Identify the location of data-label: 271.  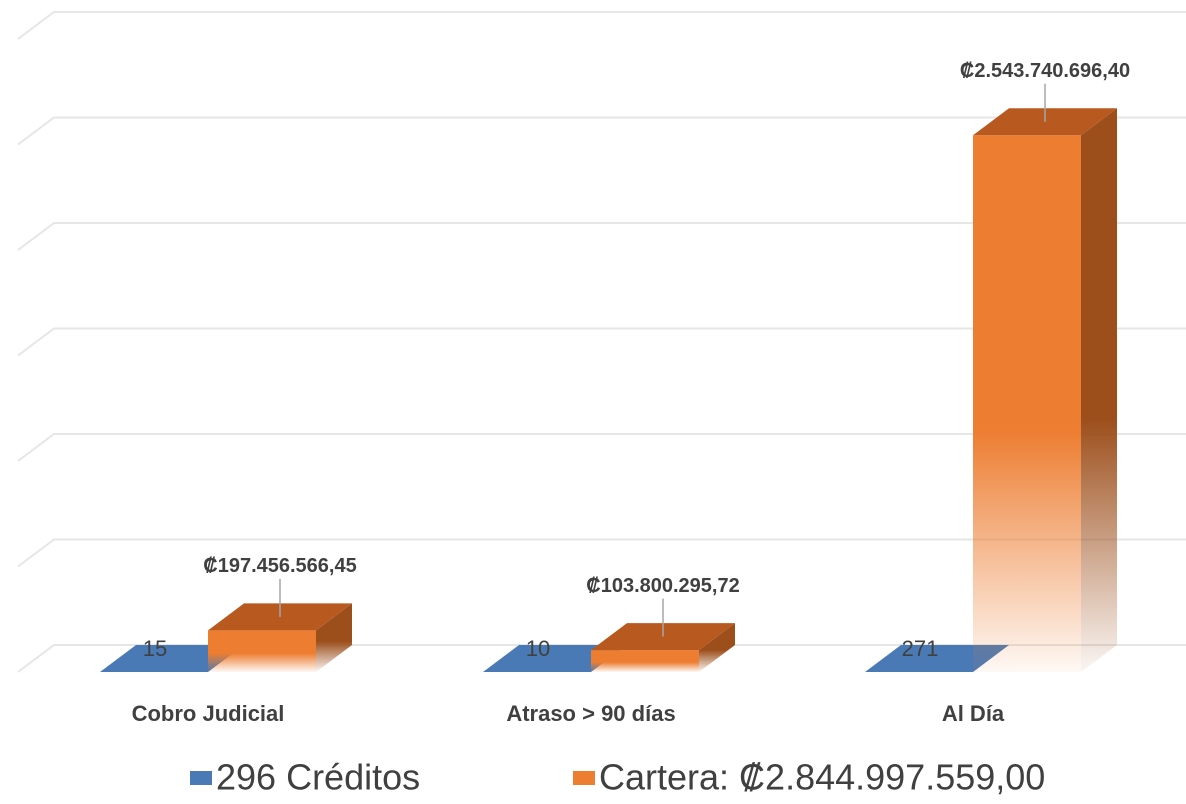
(920, 648).